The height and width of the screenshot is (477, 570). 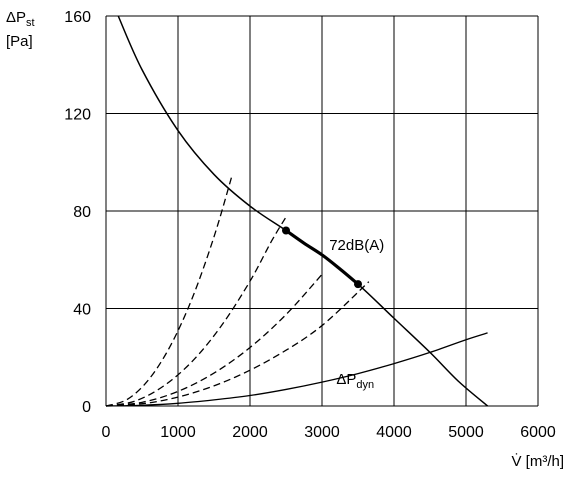 I want to click on y-tick-label: 120, so click(x=77, y=115).